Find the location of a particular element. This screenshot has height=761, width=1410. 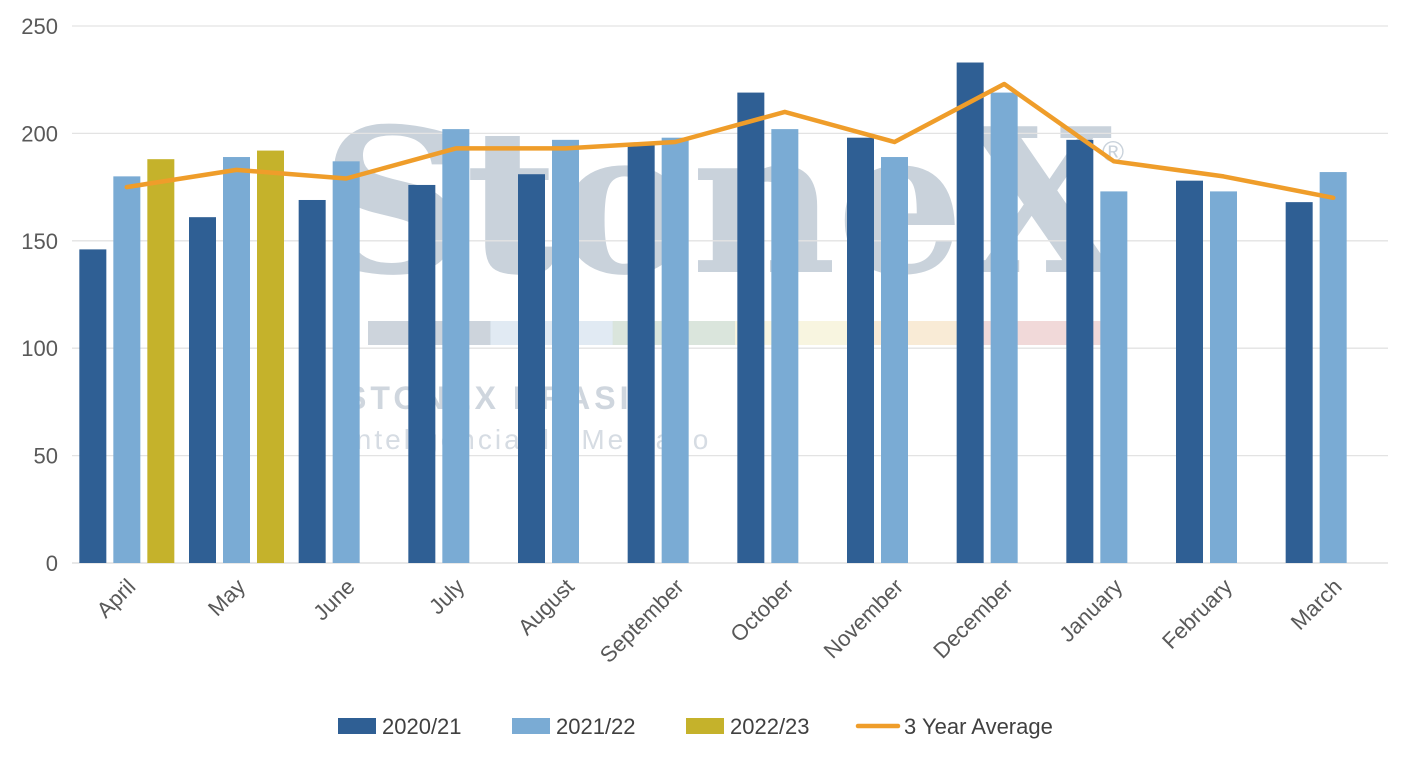

bar-2021-22-june is located at coordinates (346, 362).